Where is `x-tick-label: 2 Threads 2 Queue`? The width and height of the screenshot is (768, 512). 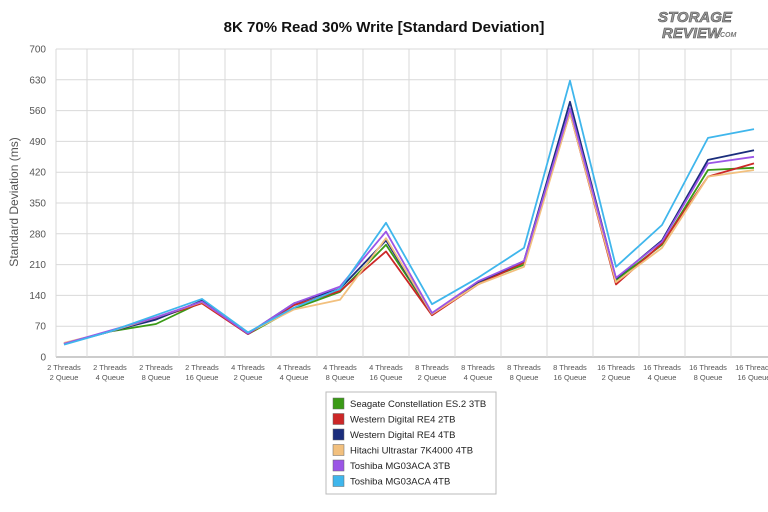 x-tick-label: 2 Threads 2 Queue is located at coordinates (64, 372).